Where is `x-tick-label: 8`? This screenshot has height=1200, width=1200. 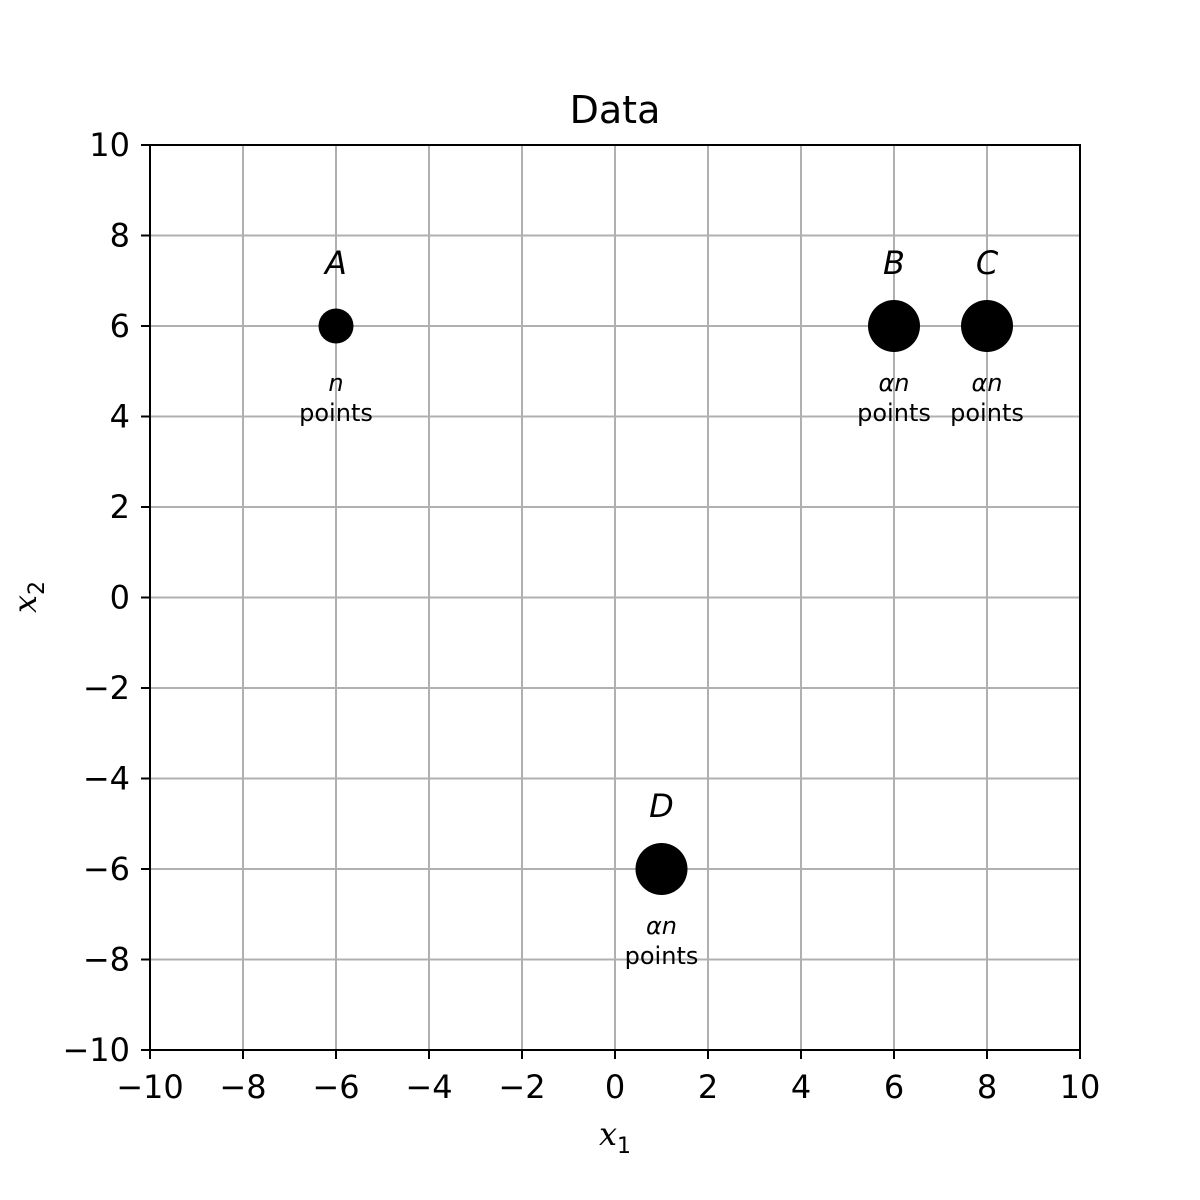
x-tick-label: 8 is located at coordinates (987, 1087).